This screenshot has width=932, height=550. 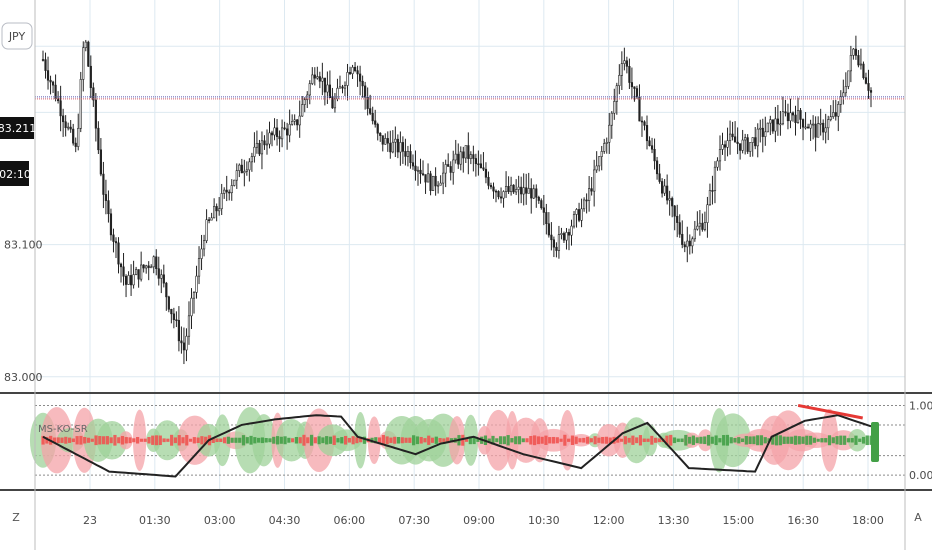 What do you see at coordinates (414, 520) in the screenshot?
I see `time-tick-label: 07:30` at bounding box center [414, 520].